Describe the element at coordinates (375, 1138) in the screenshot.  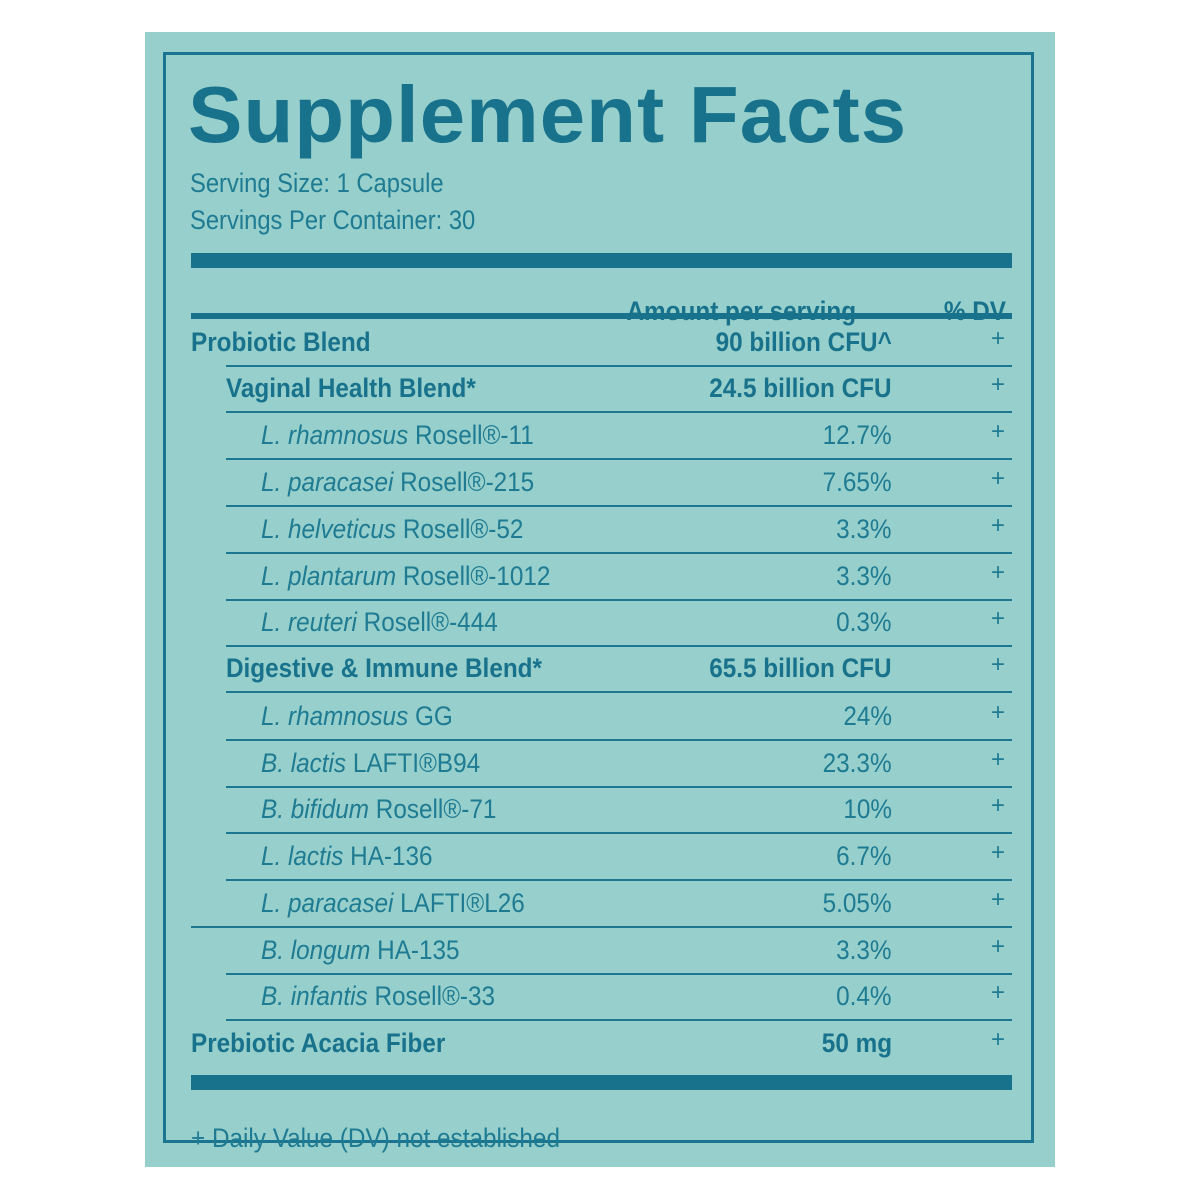
I see `footnote: + Daily Value (DV) not established` at that location.